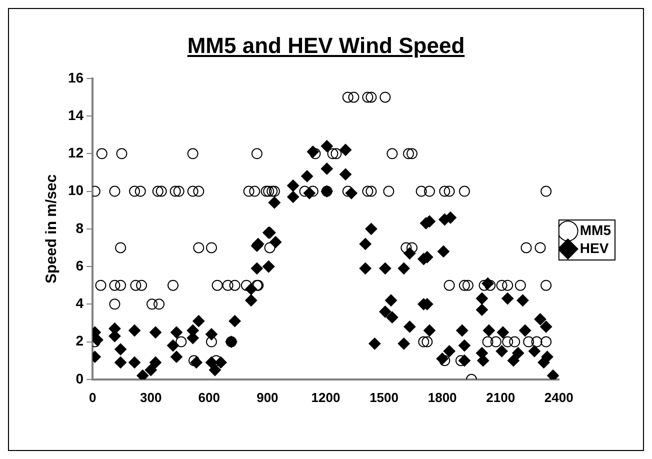  What do you see at coordinates (76, 114) in the screenshot?
I see `y-tick-label: 14` at bounding box center [76, 114].